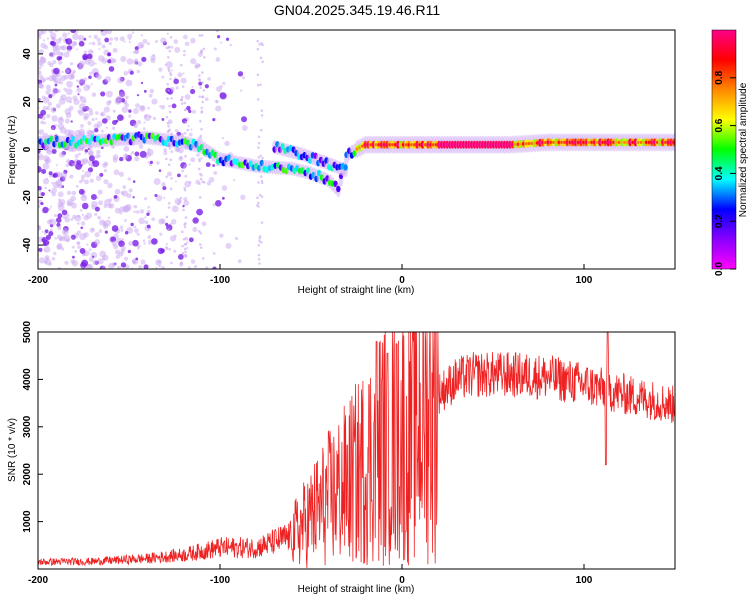 This screenshot has width=750, height=600. Describe the element at coordinates (27, 54) in the screenshot. I see `spectrogram-y-tick-label: 40` at that location.